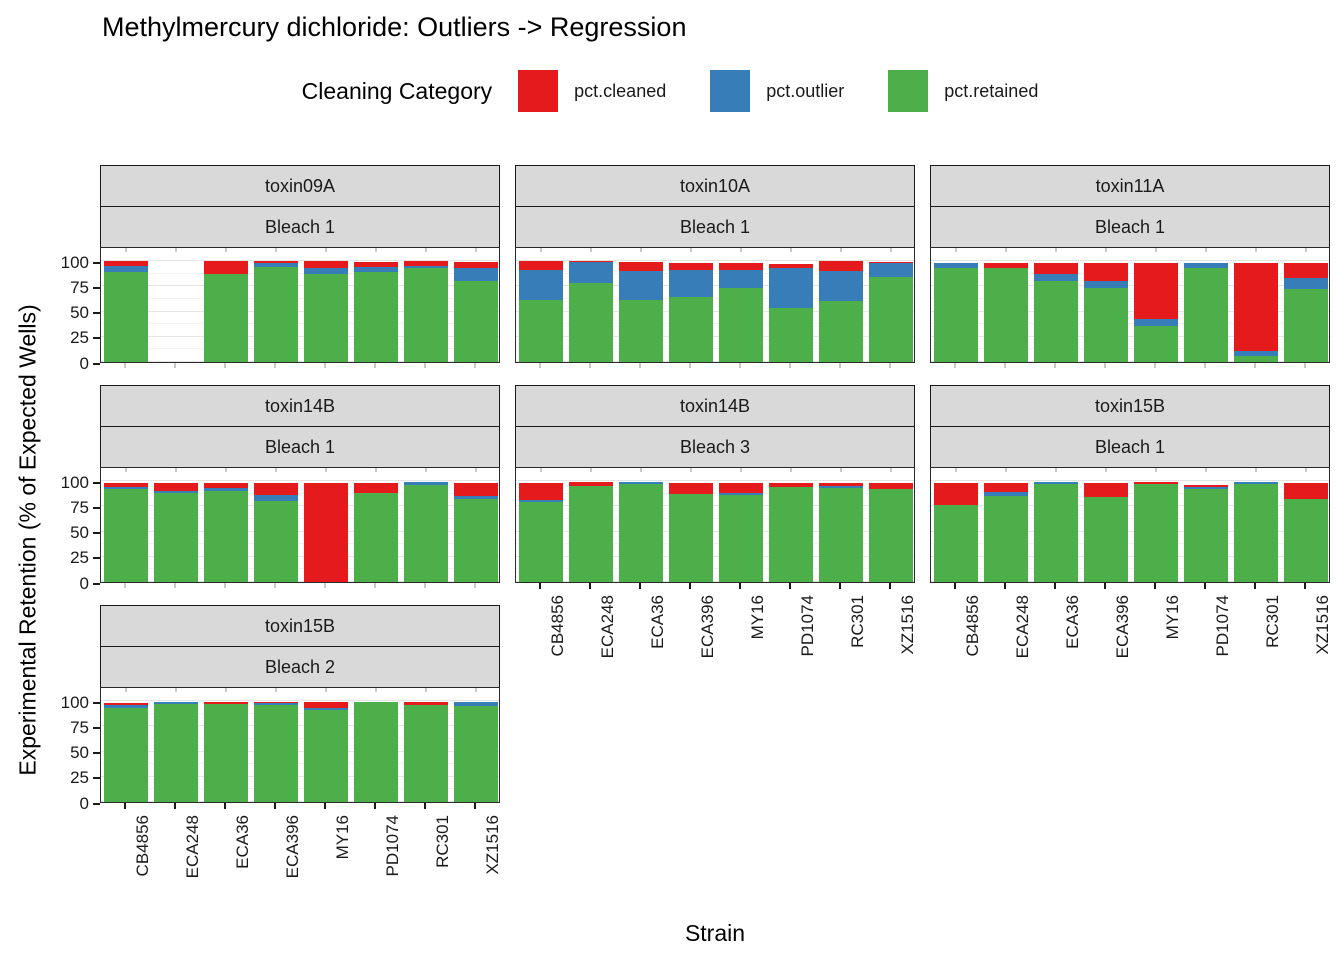 The image size is (1344, 960). What do you see at coordinates (891, 270) in the screenshot?
I see `segment-outlier-XZ1516` at bounding box center [891, 270].